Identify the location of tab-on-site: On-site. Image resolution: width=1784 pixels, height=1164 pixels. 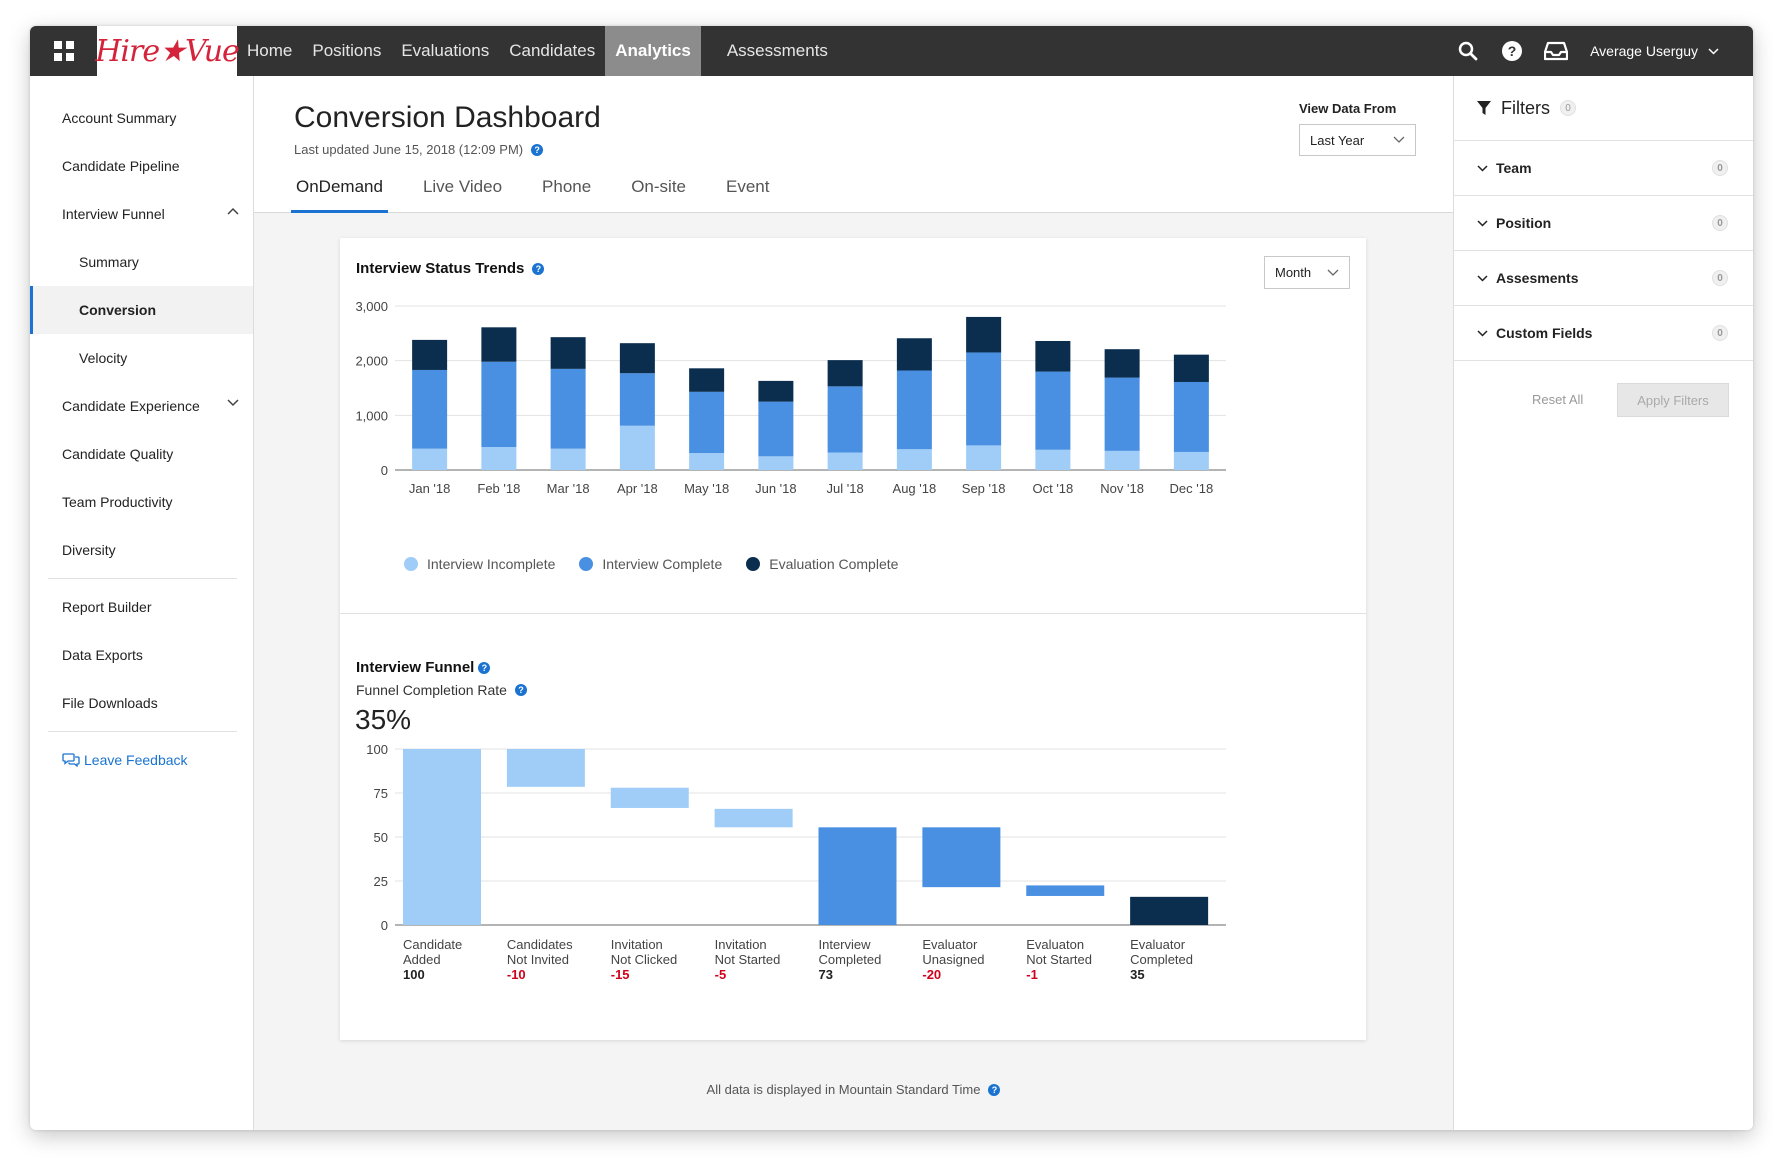
(658, 186).